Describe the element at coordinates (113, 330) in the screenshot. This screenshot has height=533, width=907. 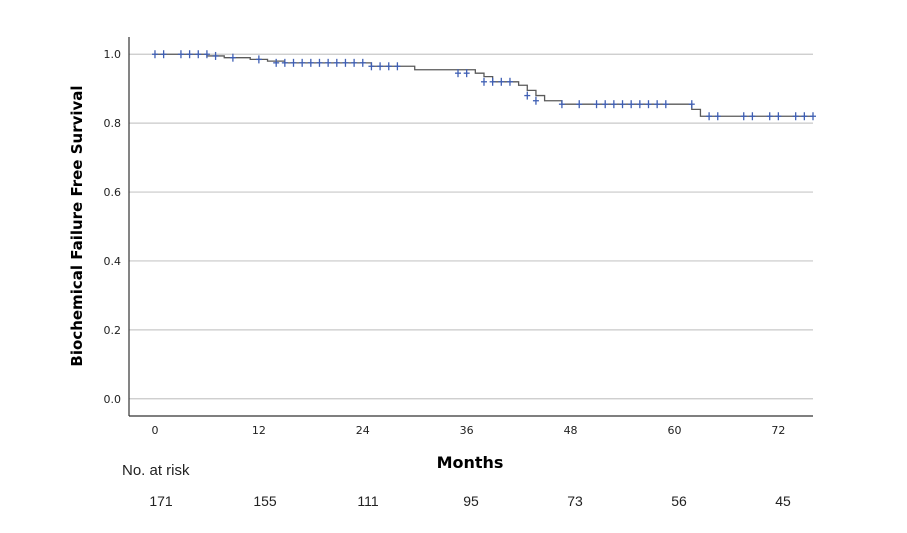
I see `y-tick-label: 0.2` at that location.